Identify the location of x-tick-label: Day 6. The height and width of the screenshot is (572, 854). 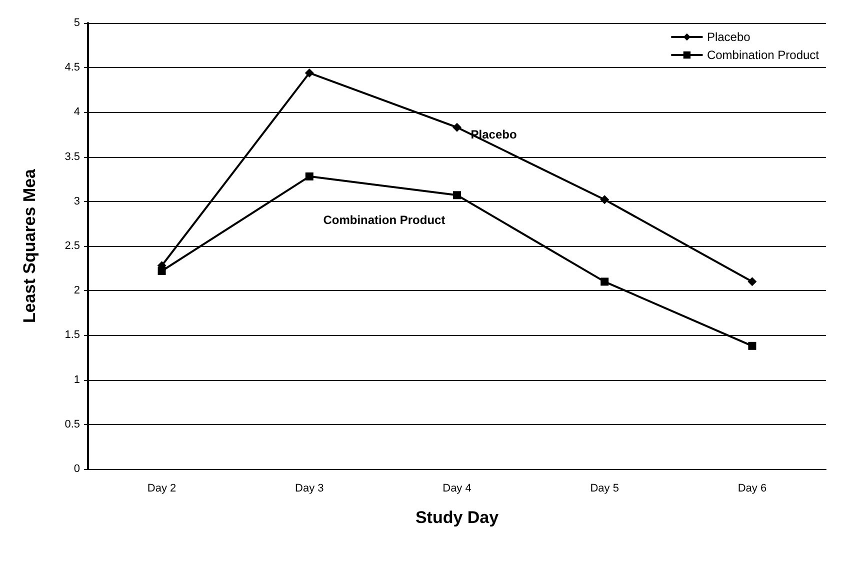
(752, 488).